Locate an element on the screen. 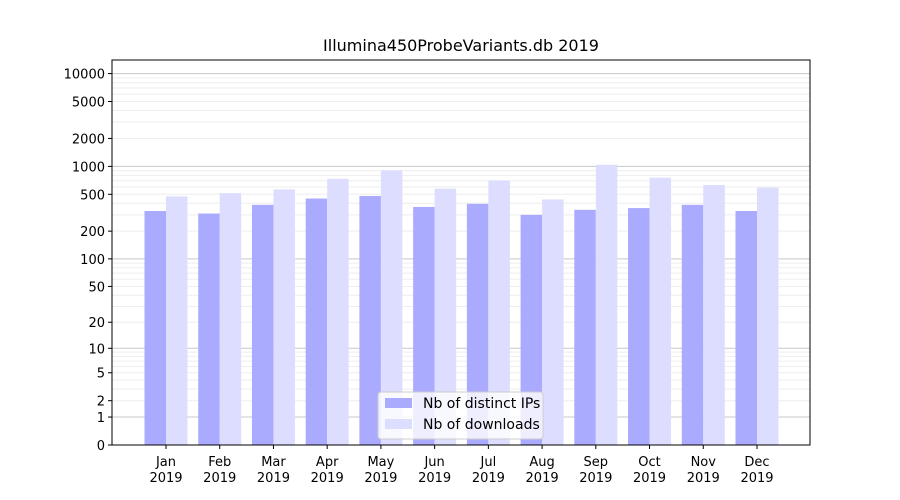 Image resolution: width=900 pixels, height=500 pixels. y-axis: 0 12 5 10 20 50 100 200 500 1000 2000 5000 10000 is located at coordinates (88, 261).